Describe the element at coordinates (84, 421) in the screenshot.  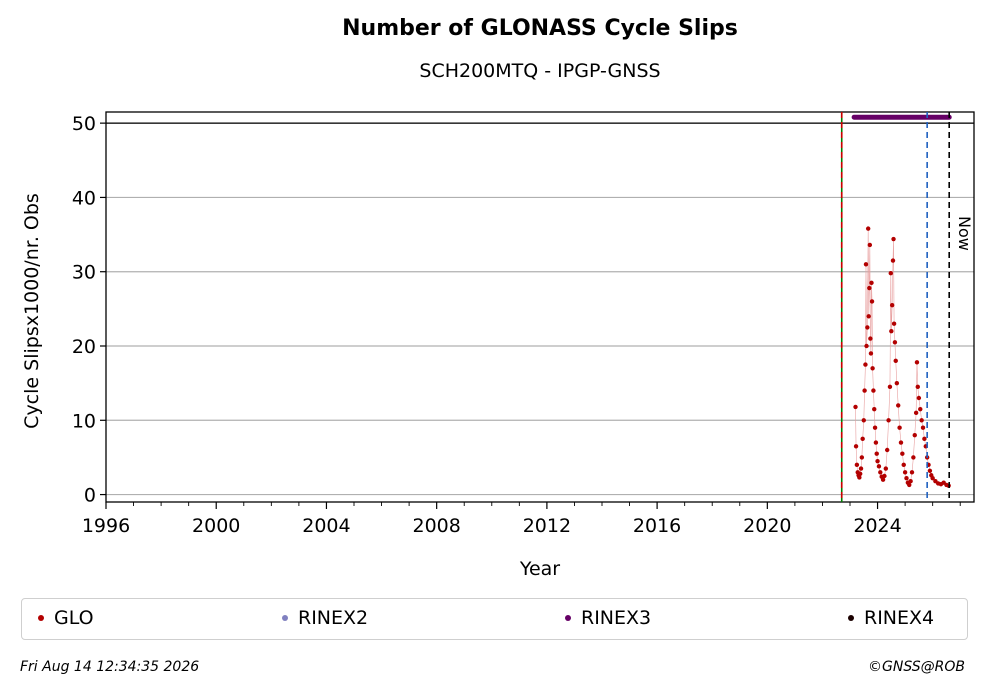
I see `y-tick-label-10: 10` at that location.